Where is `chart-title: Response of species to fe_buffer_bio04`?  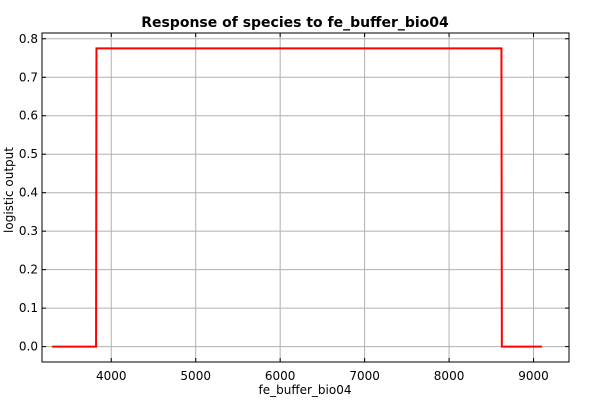 chart-title: Response of species to fe_buffer_bio04 is located at coordinates (295, 23).